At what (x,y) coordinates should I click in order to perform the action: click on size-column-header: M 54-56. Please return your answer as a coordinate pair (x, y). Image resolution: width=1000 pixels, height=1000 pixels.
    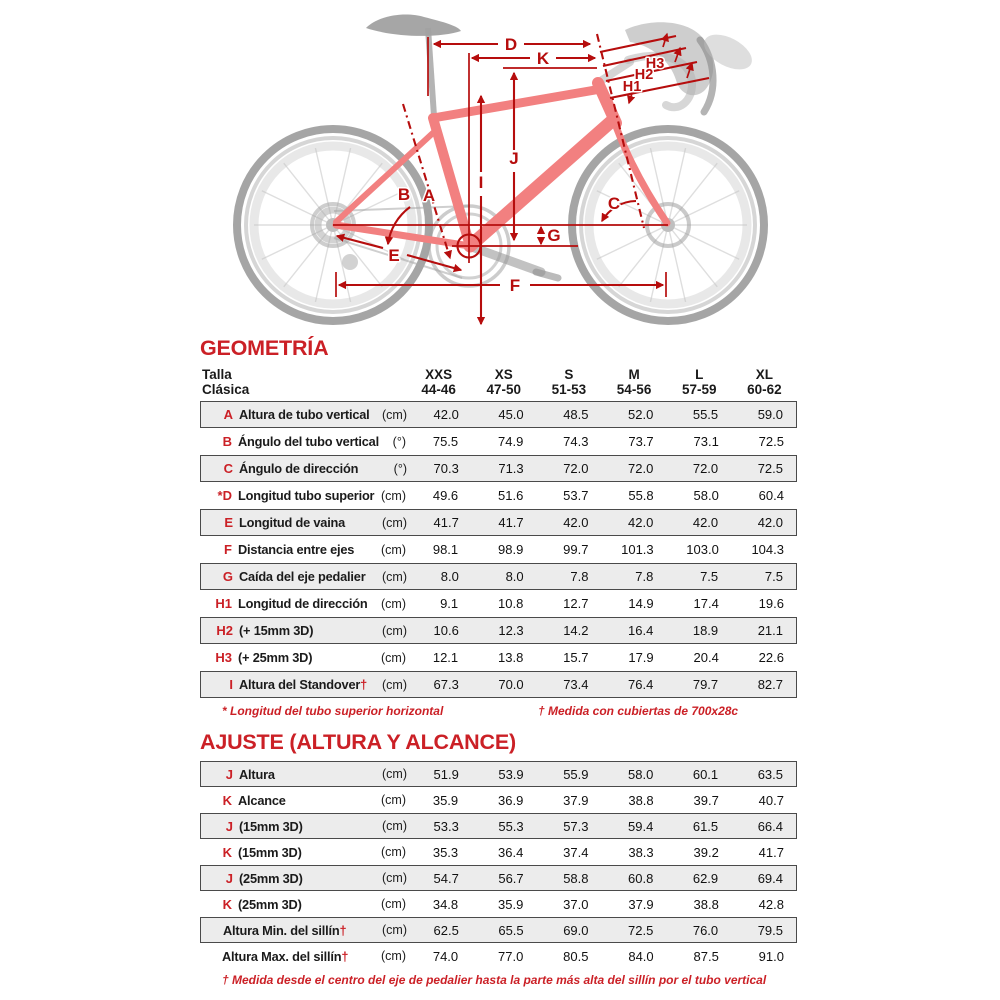
    Looking at the image, I should click on (633, 382).